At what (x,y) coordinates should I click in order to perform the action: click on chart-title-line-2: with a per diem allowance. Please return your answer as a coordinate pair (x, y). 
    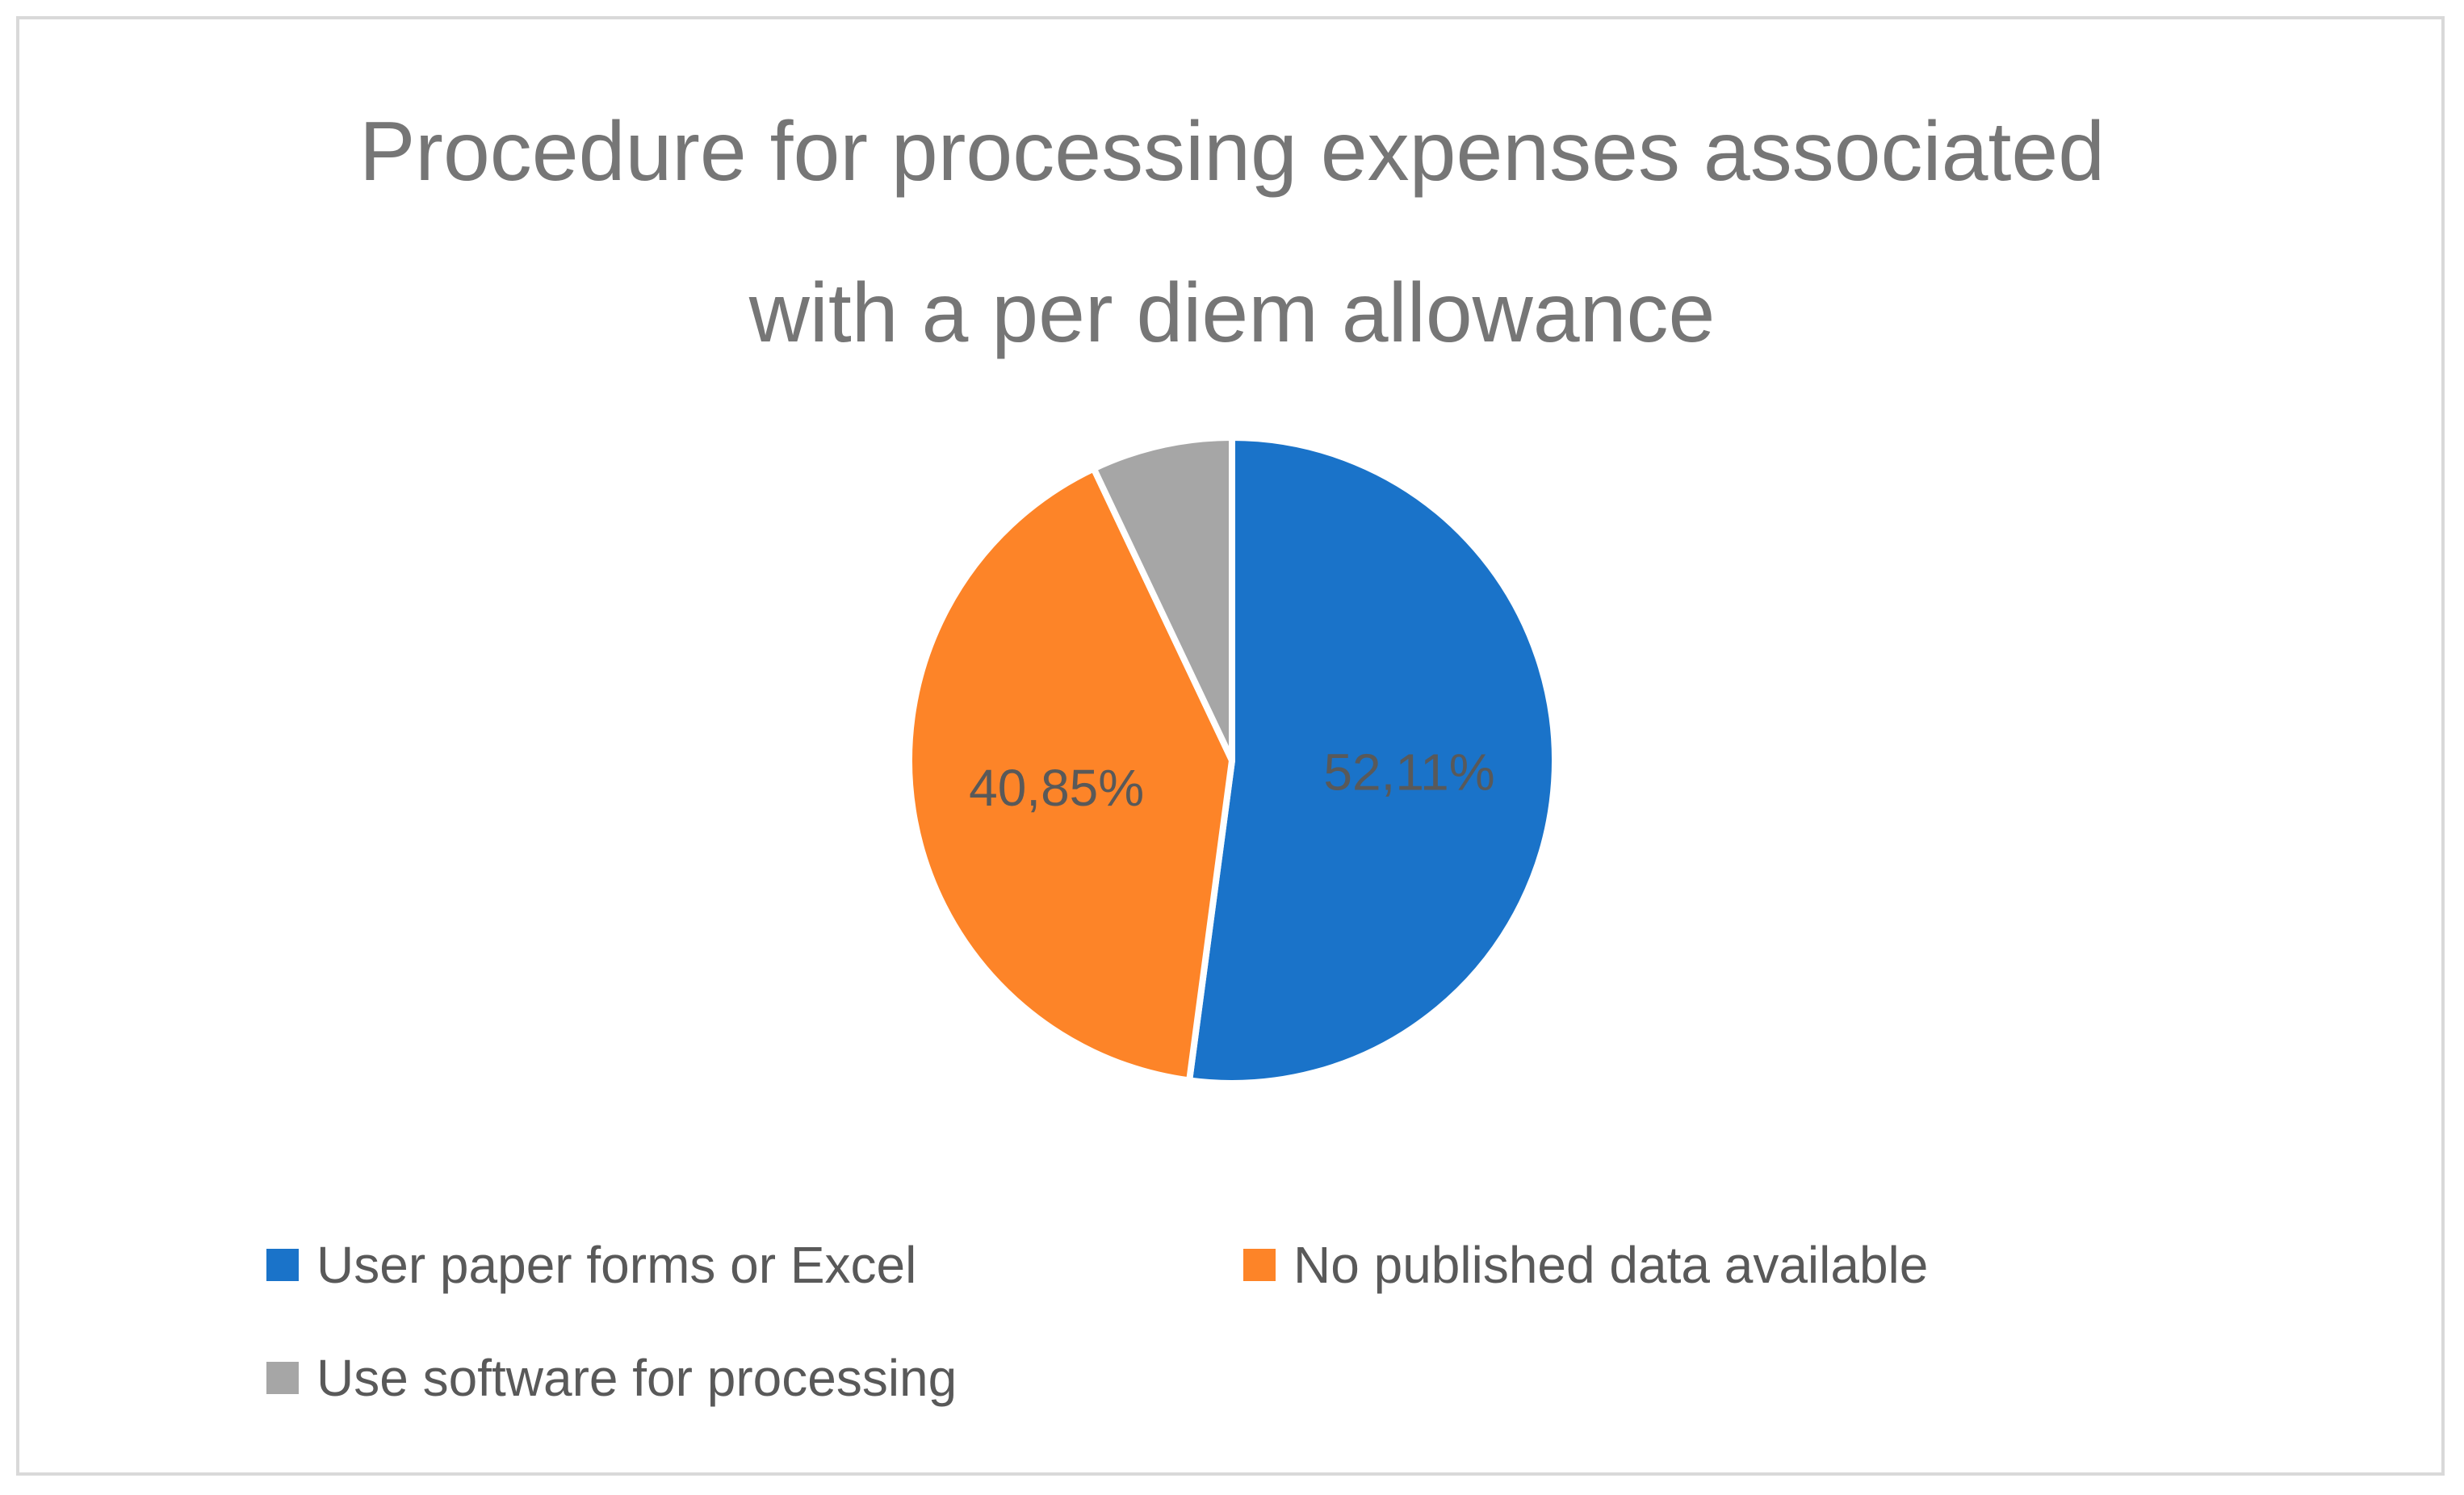
    Looking at the image, I should click on (1232, 313).